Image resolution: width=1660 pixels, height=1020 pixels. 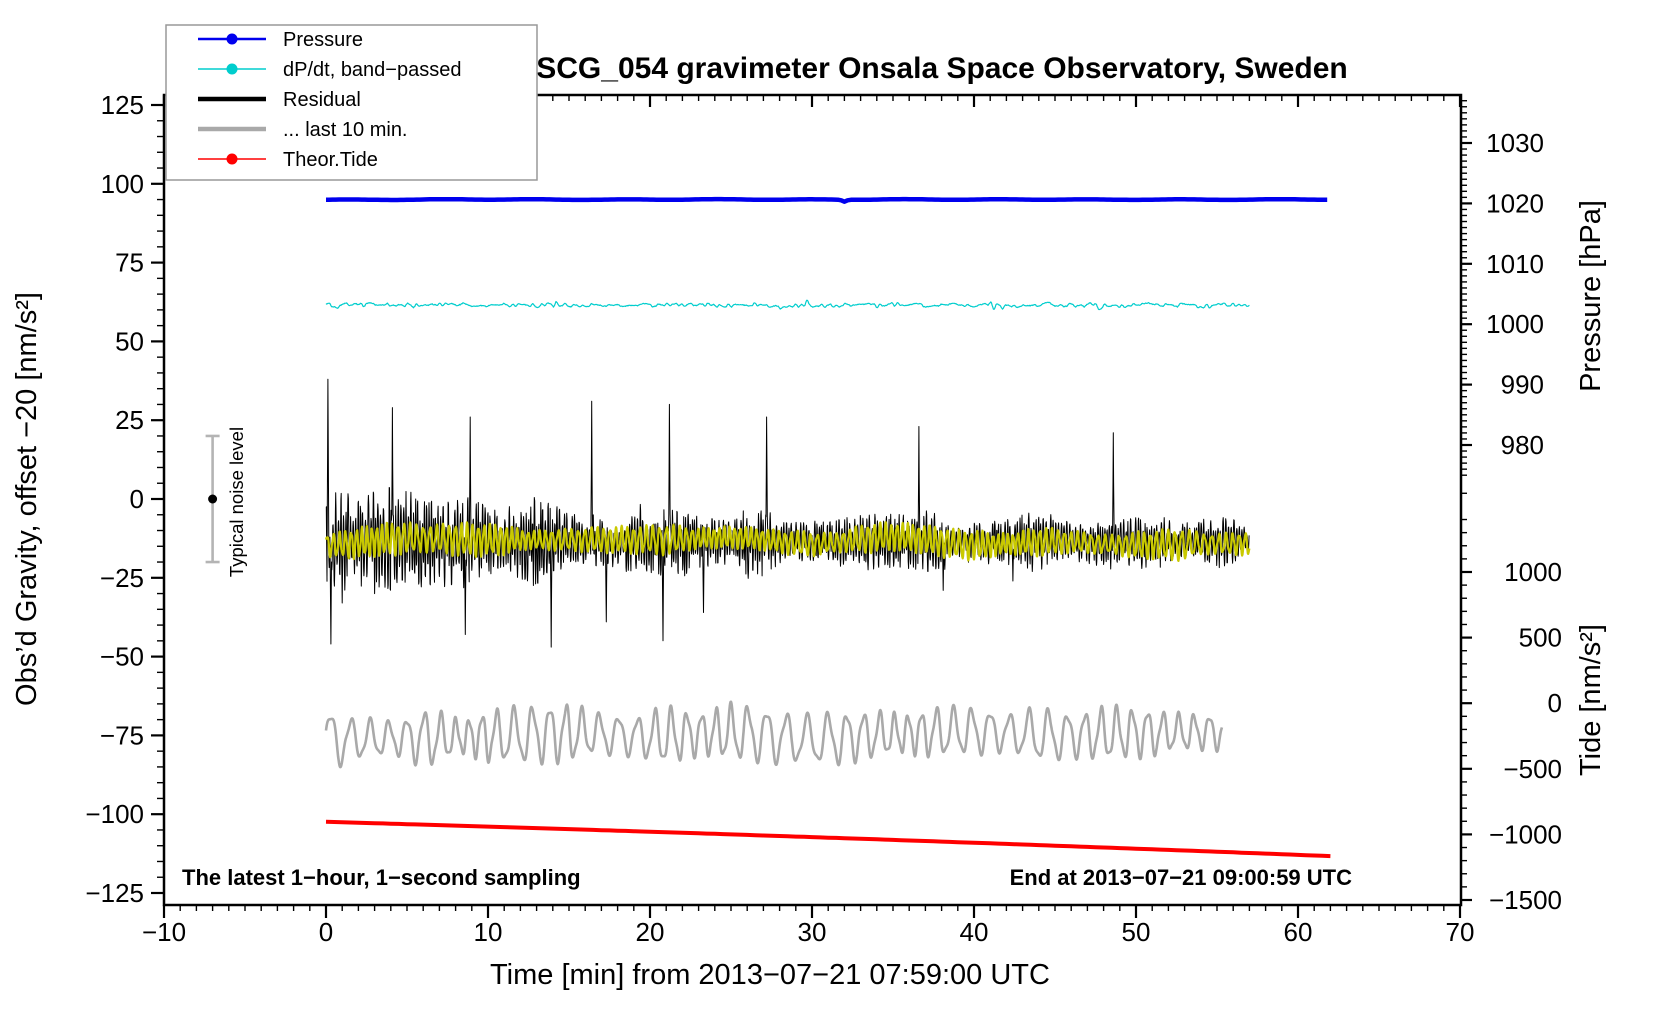 What do you see at coordinates (1136, 932) in the screenshot?
I see `x-tick-label: 50` at bounding box center [1136, 932].